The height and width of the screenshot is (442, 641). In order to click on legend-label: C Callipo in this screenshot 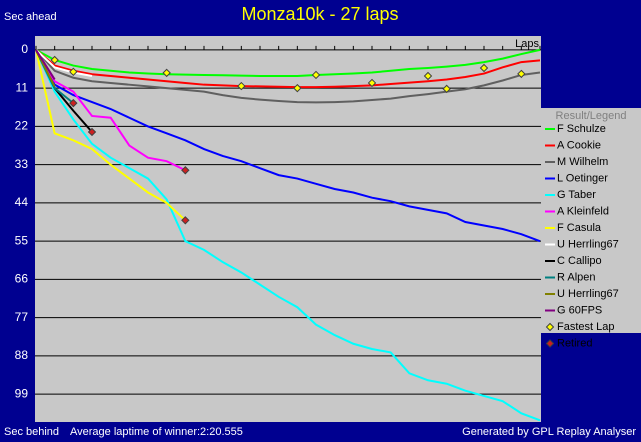, I will do `click(579, 261)`.